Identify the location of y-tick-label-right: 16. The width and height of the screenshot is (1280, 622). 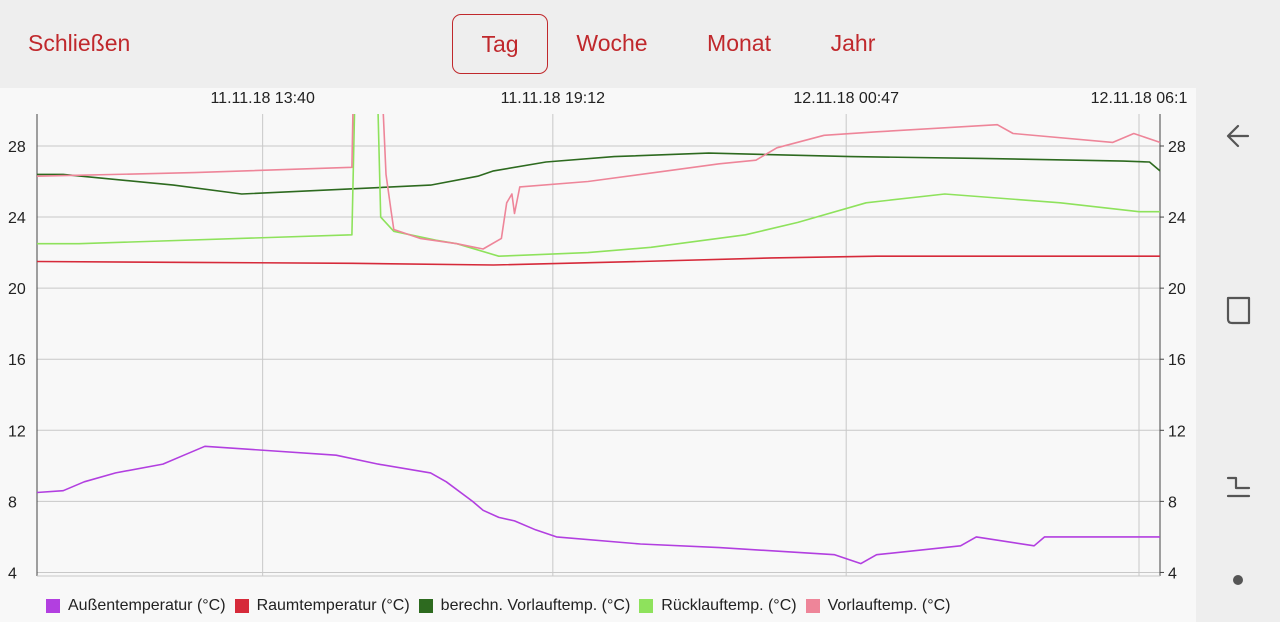
(1177, 360).